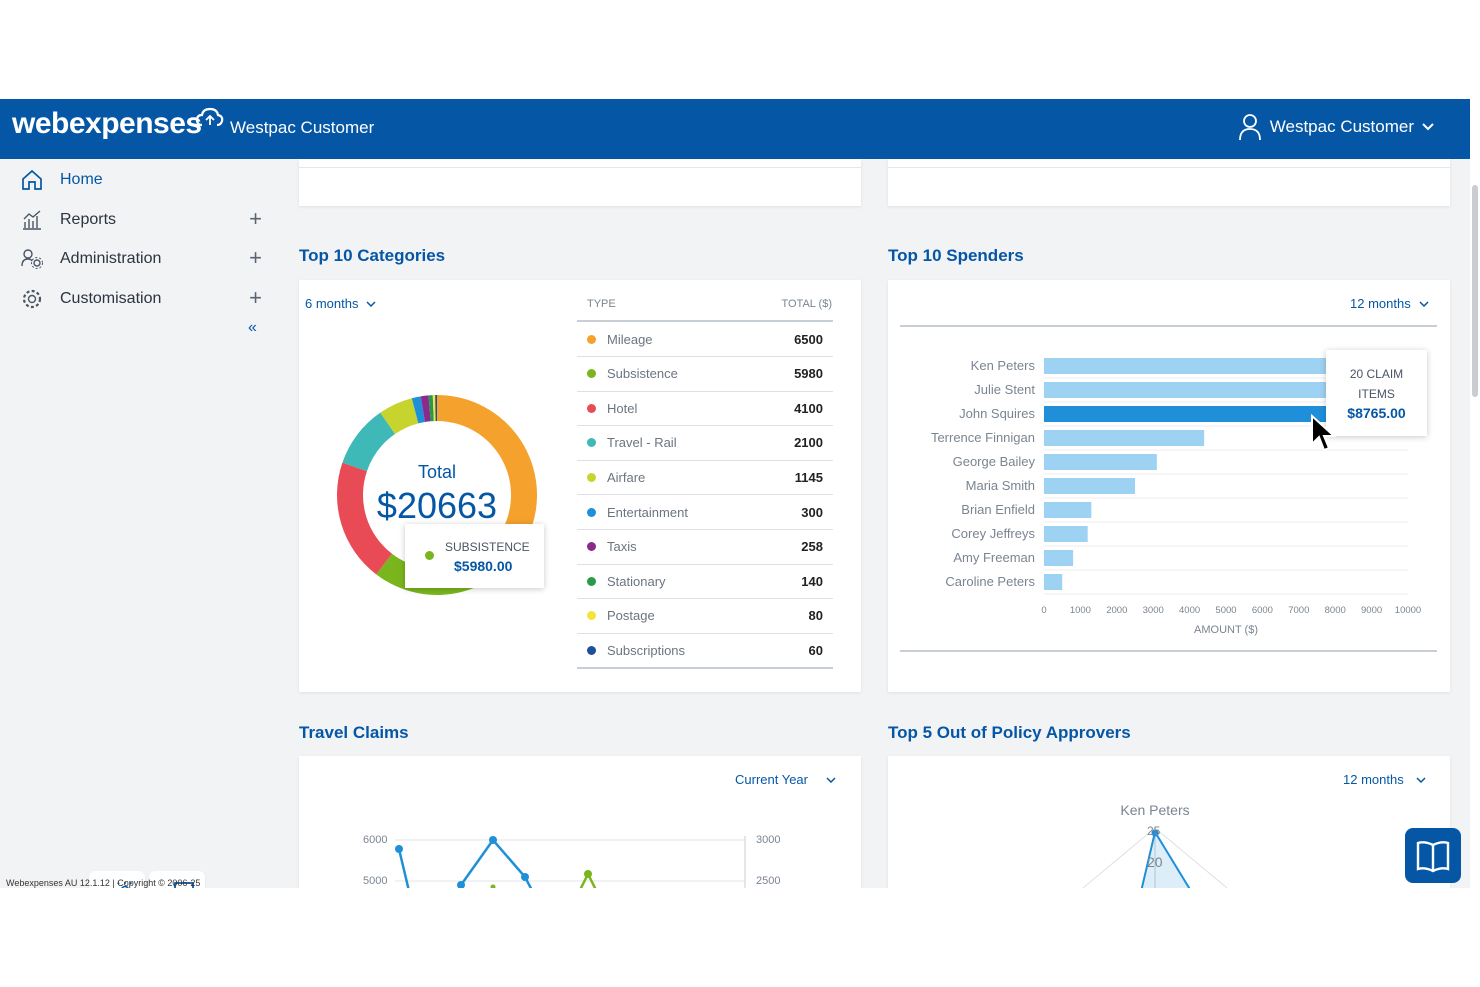  What do you see at coordinates (705, 443) in the screenshot?
I see `category-row: Travel - Rail 2100` at bounding box center [705, 443].